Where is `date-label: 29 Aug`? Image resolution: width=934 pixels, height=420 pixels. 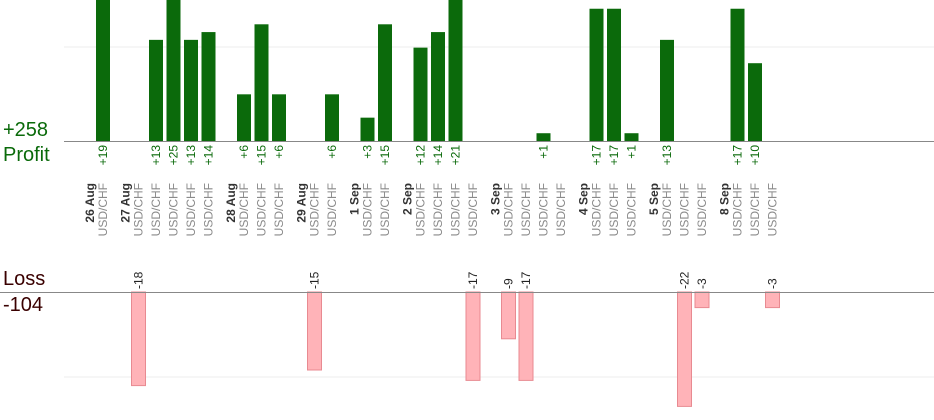
date-label: 29 Aug is located at coordinates (302, 203).